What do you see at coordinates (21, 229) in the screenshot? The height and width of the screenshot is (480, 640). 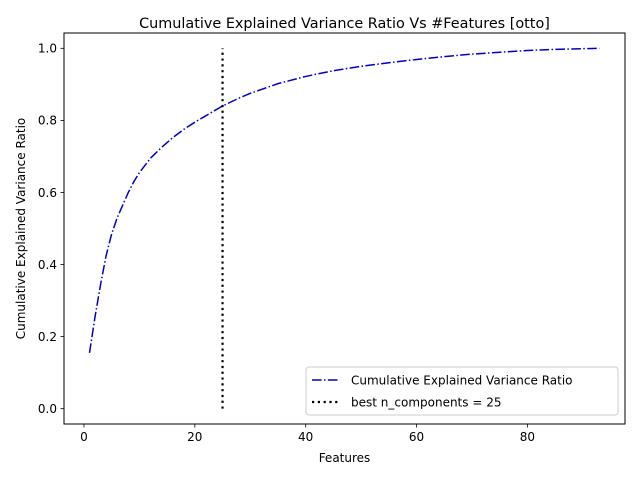 I see `y-axis-label: Cumulative Explained Variance Ratio` at bounding box center [21, 229].